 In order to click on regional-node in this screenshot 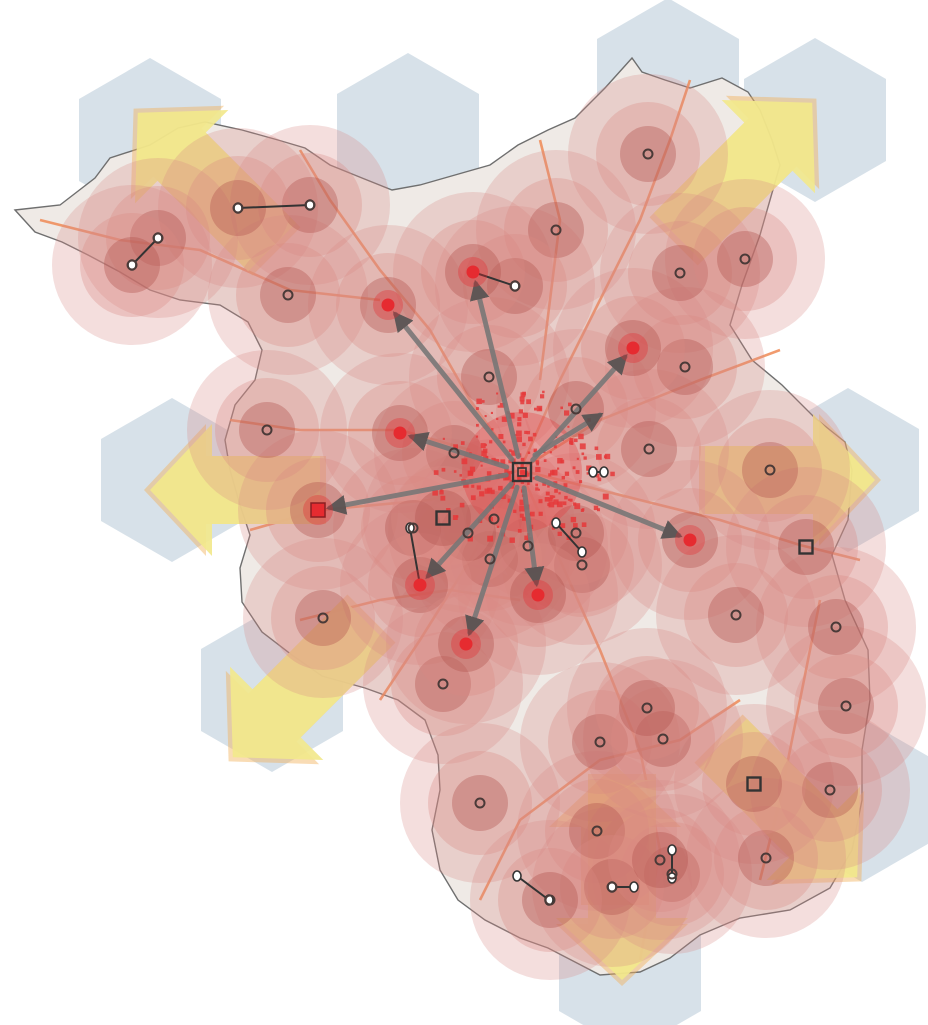, I will do `click(443, 518)`.